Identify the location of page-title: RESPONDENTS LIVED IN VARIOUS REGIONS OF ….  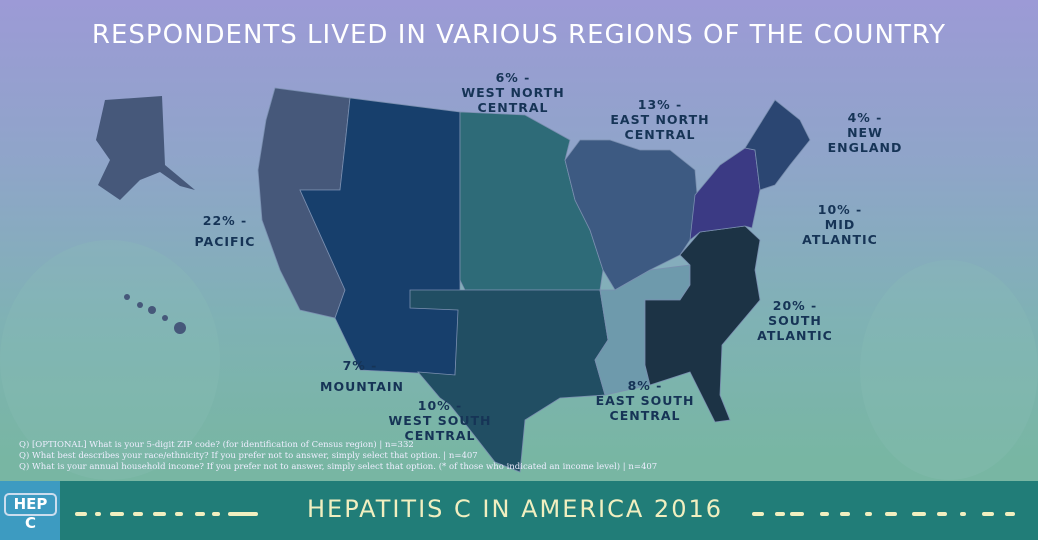
(519, 35).